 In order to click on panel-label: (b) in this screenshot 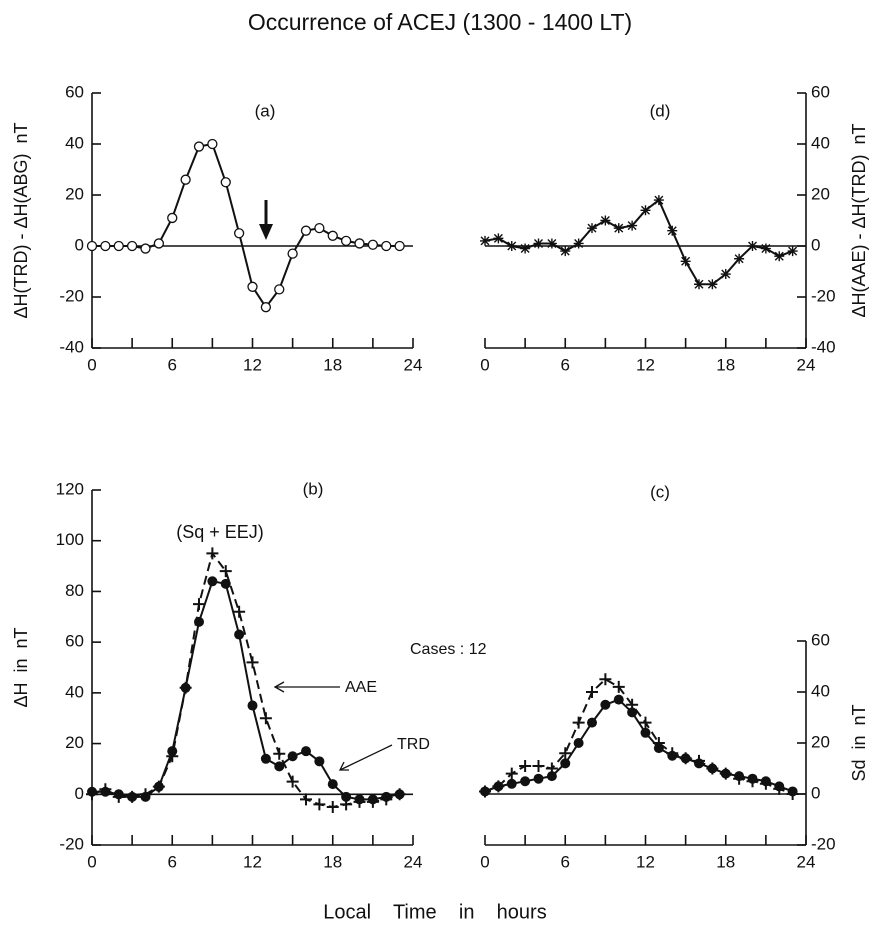, I will do `click(313, 488)`.